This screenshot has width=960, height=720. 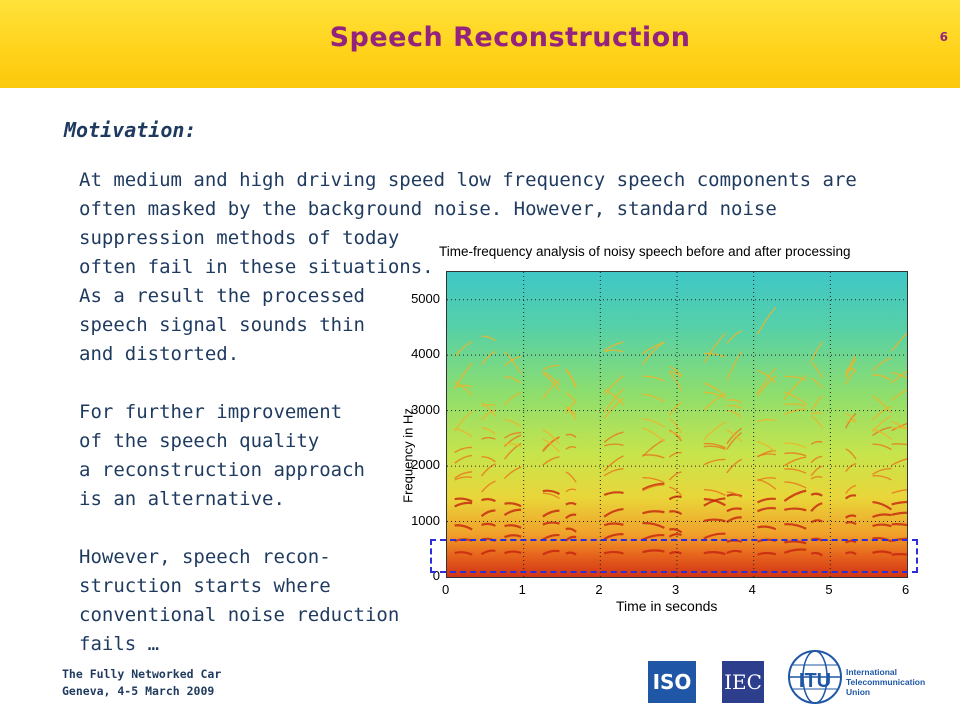 I want to click on svg-text: ITU, so click(x=815, y=681).